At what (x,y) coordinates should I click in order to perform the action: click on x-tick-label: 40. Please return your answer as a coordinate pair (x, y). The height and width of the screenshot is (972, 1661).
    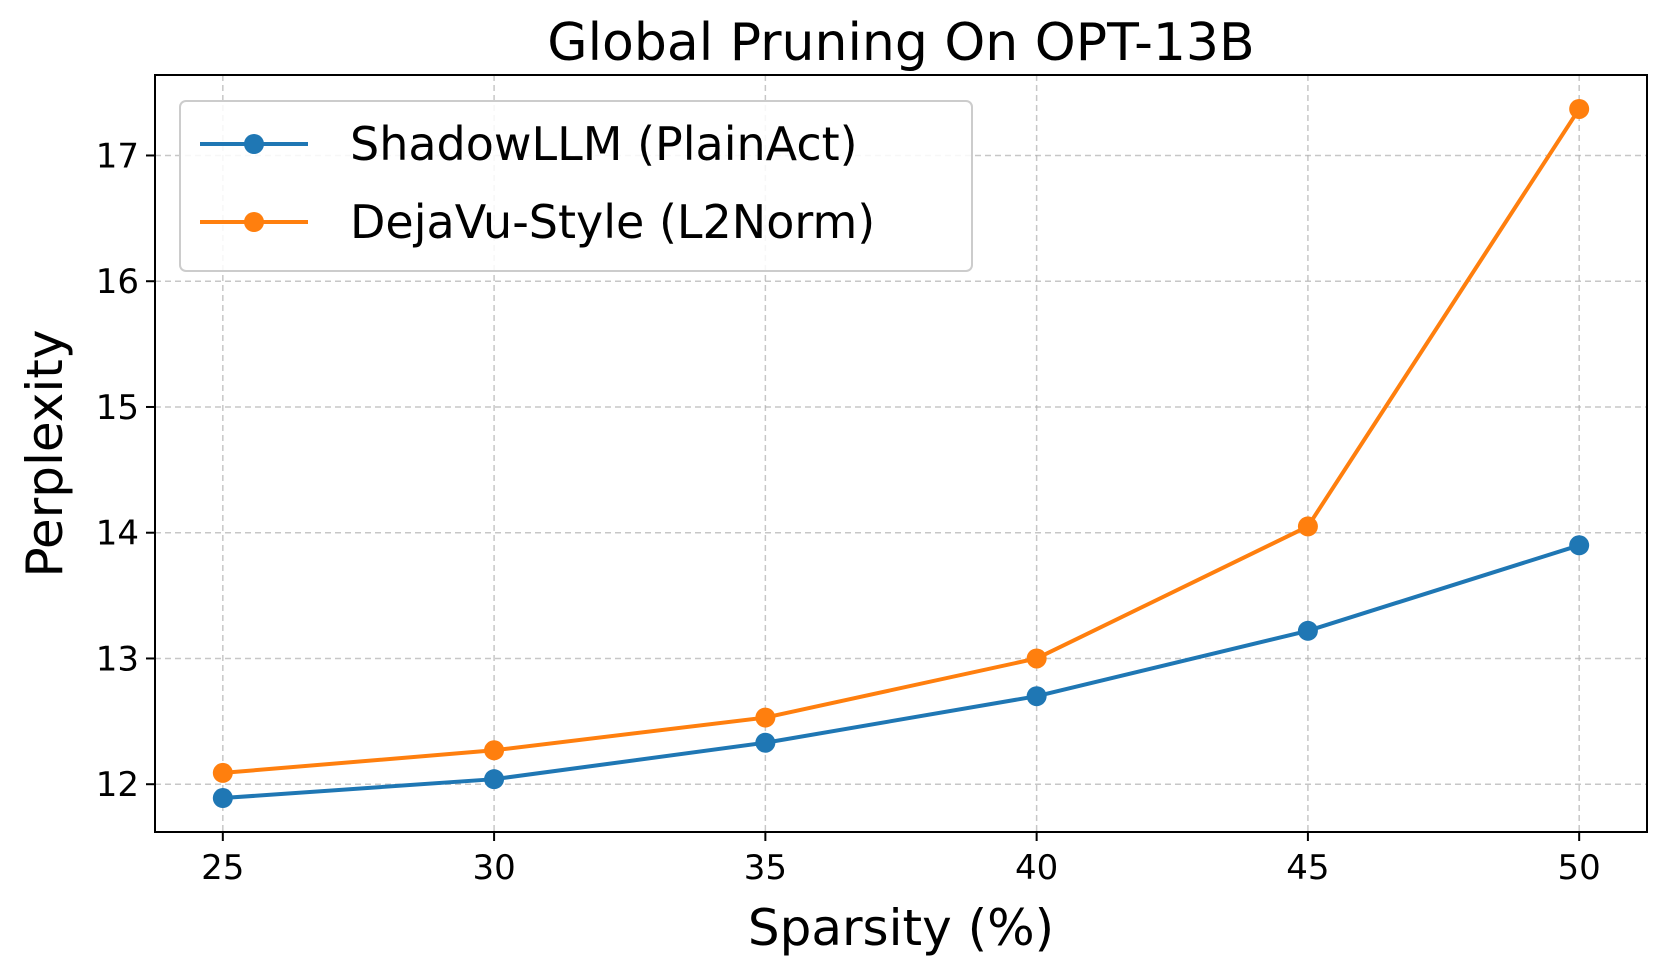
    Looking at the image, I should click on (1036, 868).